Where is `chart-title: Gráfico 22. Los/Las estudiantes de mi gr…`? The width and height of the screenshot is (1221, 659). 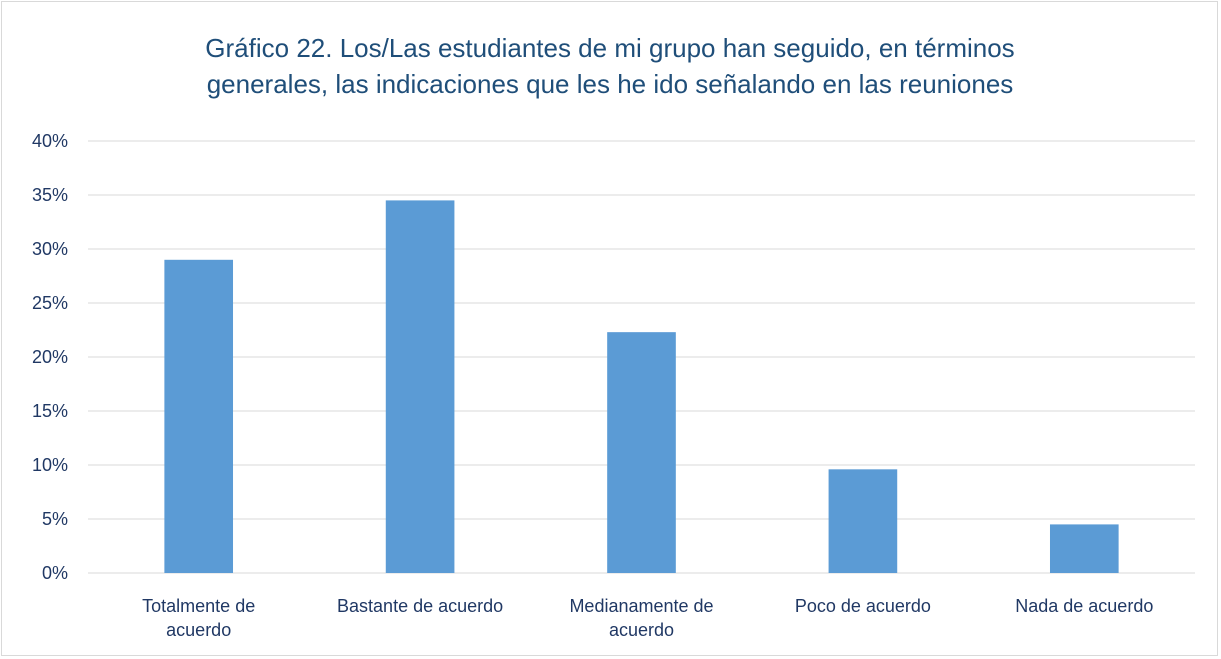
chart-title: Gráfico 22. Los/Las estudiantes de mi gr… is located at coordinates (610, 66).